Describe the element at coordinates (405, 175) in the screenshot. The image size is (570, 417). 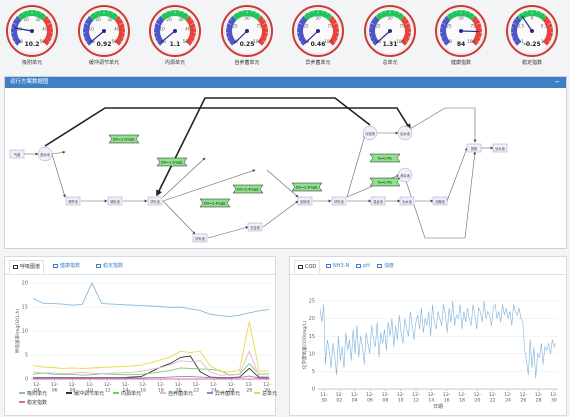
I see `flow-node: 消毒池` at that location.